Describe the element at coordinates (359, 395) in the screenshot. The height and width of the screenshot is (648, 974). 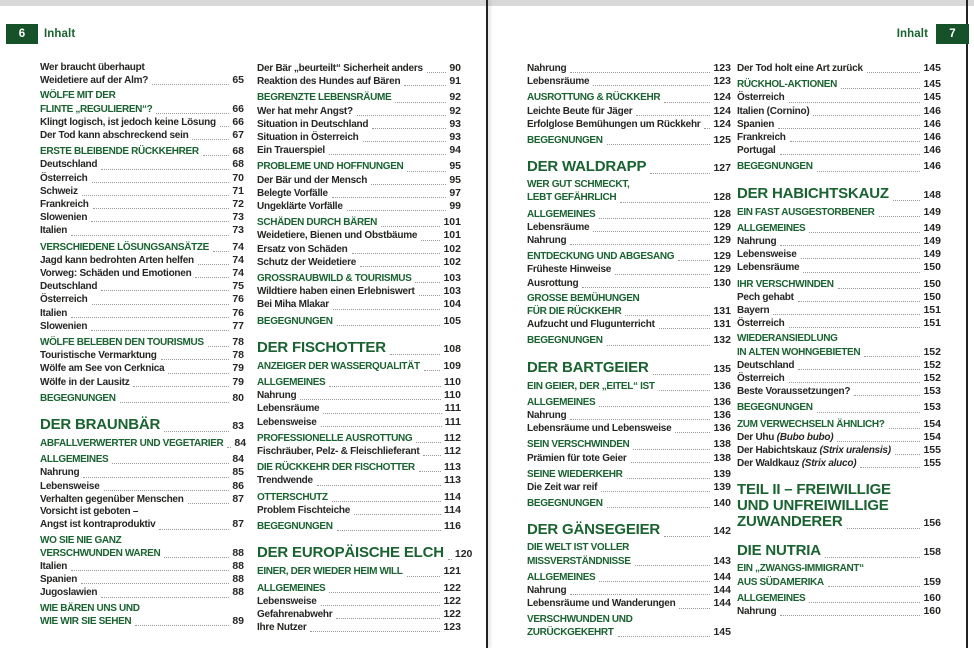
I see `toc-entry-last-line: Nahrung 110` at that location.